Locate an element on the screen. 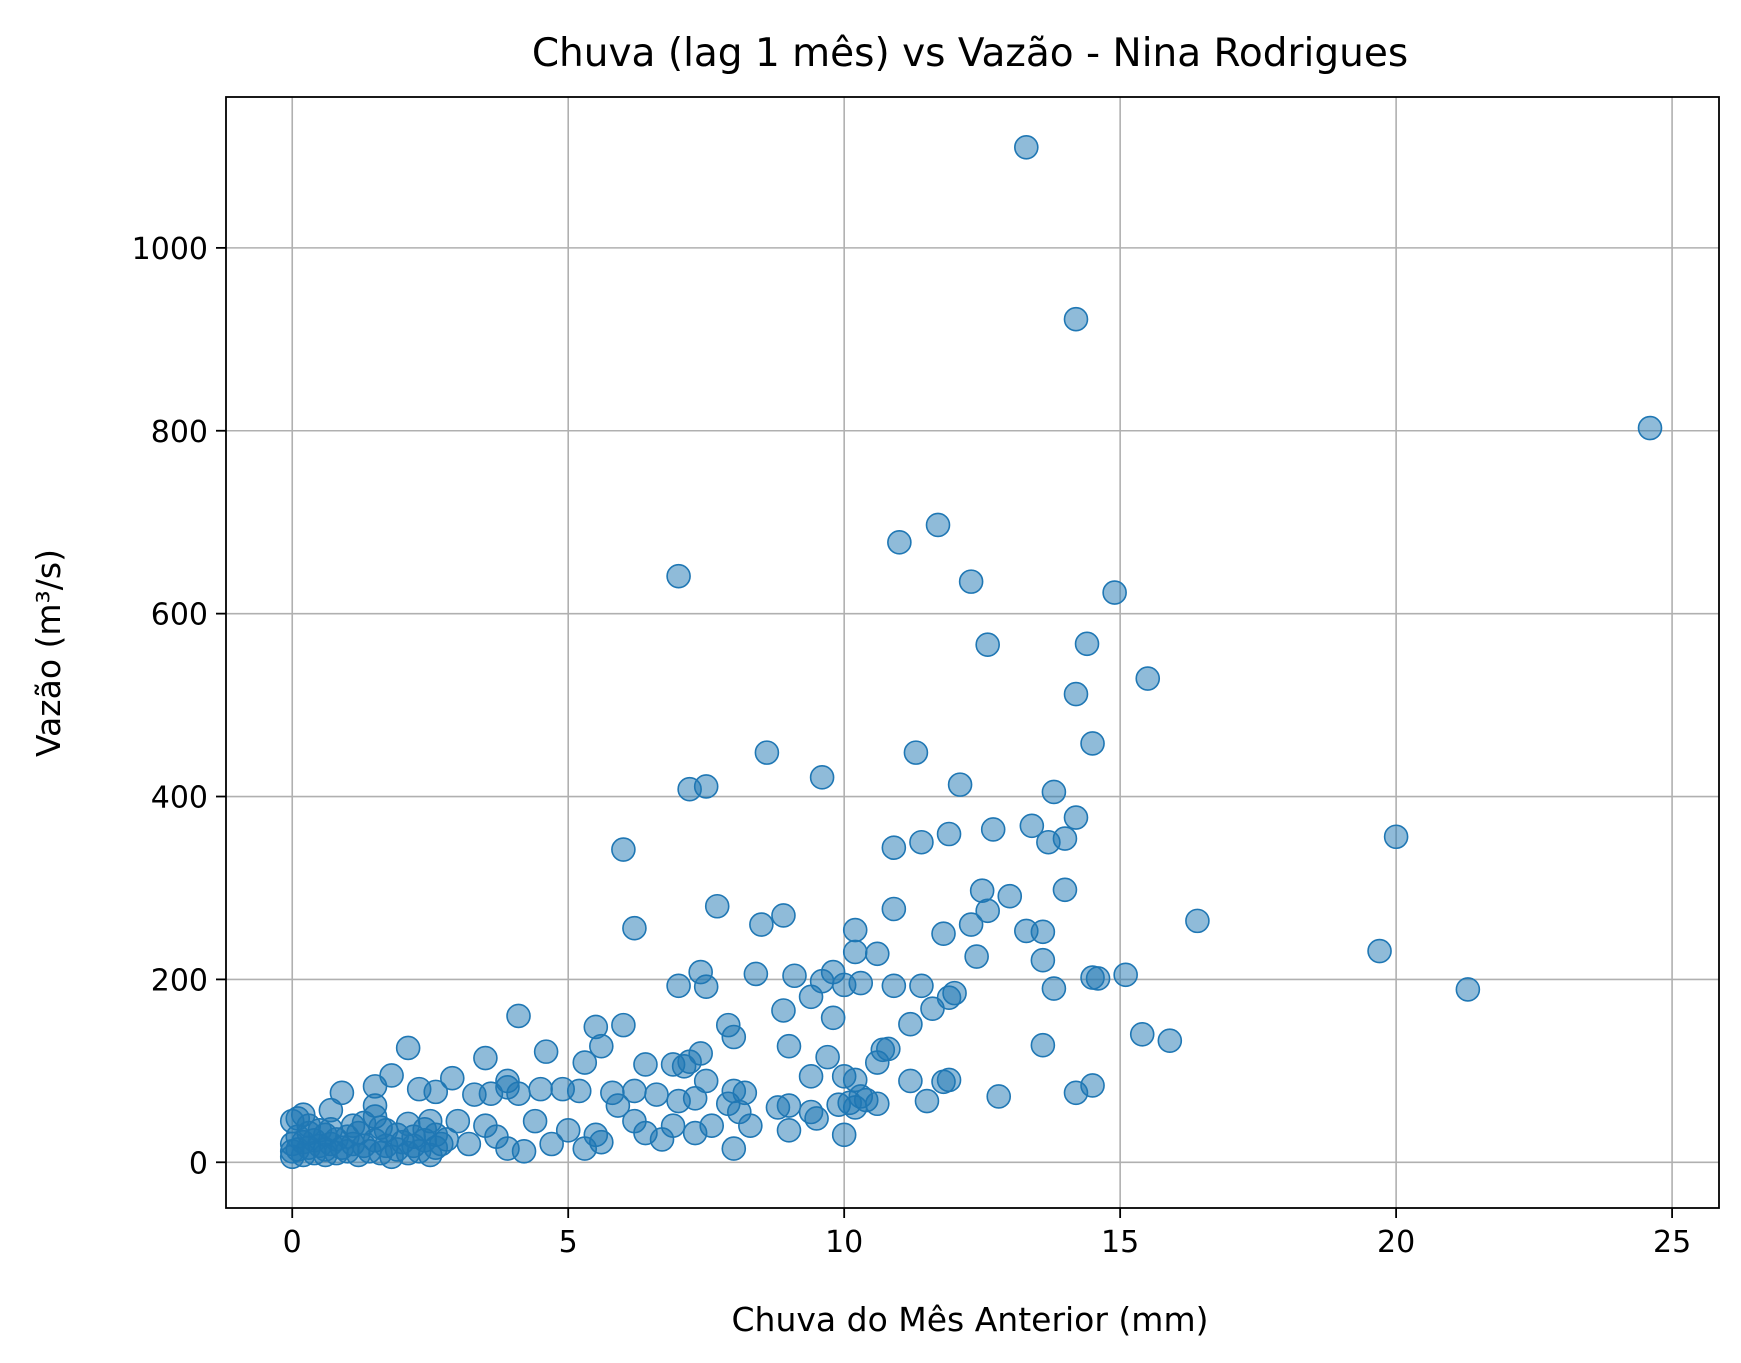  y-tick-label: 800 is located at coordinates (179, 432).